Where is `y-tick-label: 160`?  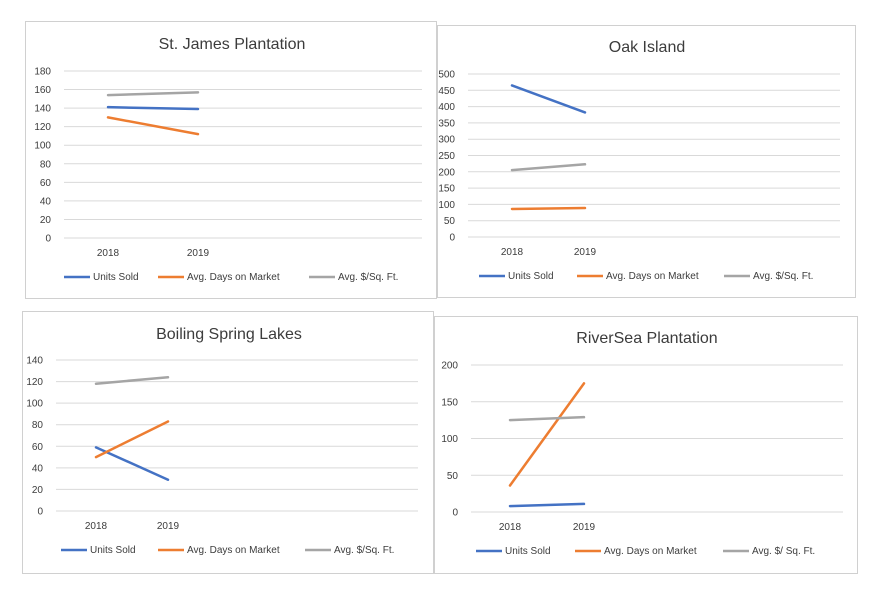
y-tick-label: 160 is located at coordinates (42, 90).